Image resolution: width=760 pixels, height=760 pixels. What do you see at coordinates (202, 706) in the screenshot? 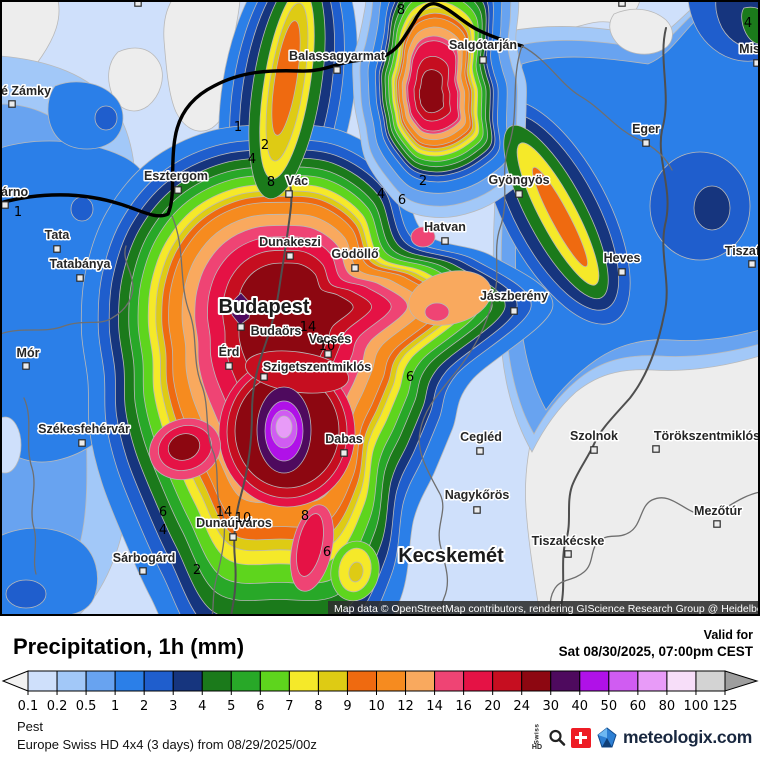
I see `legend-tick-label: 4` at bounding box center [202, 706].